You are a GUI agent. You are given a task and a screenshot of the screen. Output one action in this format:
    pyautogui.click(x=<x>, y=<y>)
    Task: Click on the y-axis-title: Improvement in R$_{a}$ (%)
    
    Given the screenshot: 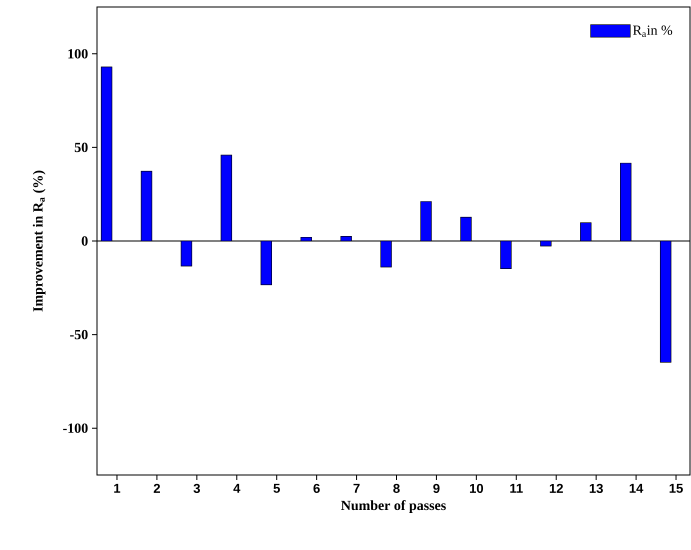 What is the action you would take?
    pyautogui.click(x=39, y=241)
    